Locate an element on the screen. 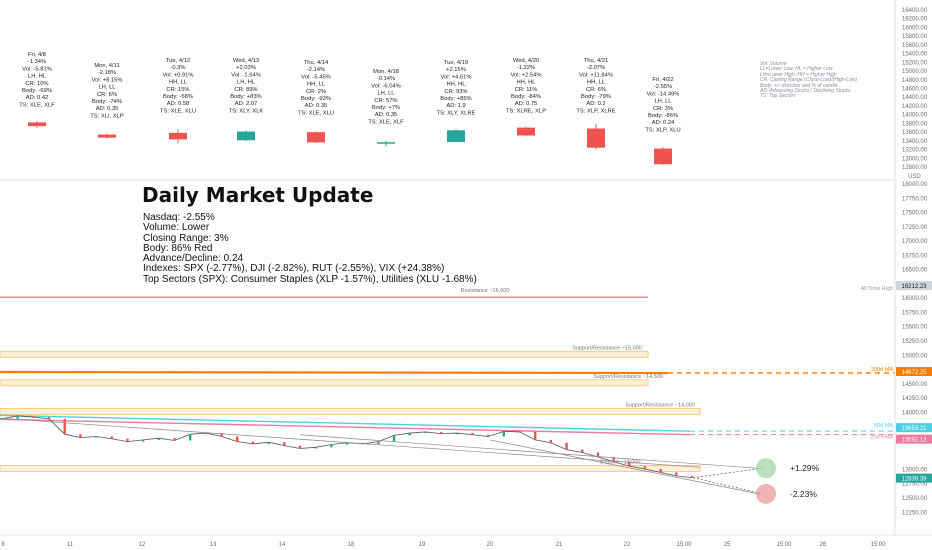 The width and height of the screenshot is (932, 550). day-stat-label: Vol: -6.04% is located at coordinates (386, 86).